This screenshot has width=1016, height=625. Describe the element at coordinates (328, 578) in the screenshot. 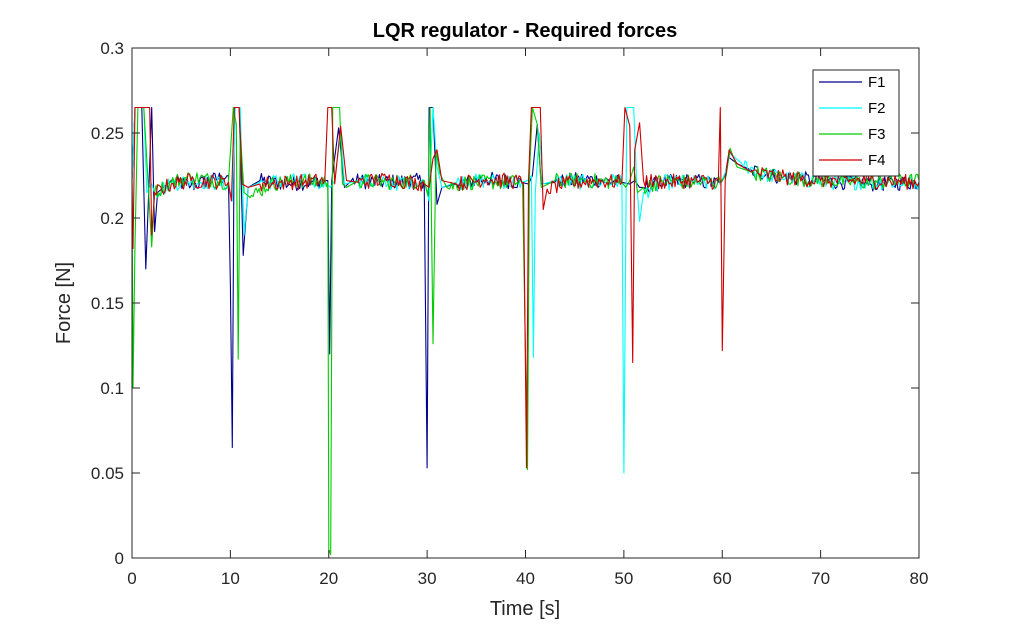

I see `x-tick-label: 20` at that location.